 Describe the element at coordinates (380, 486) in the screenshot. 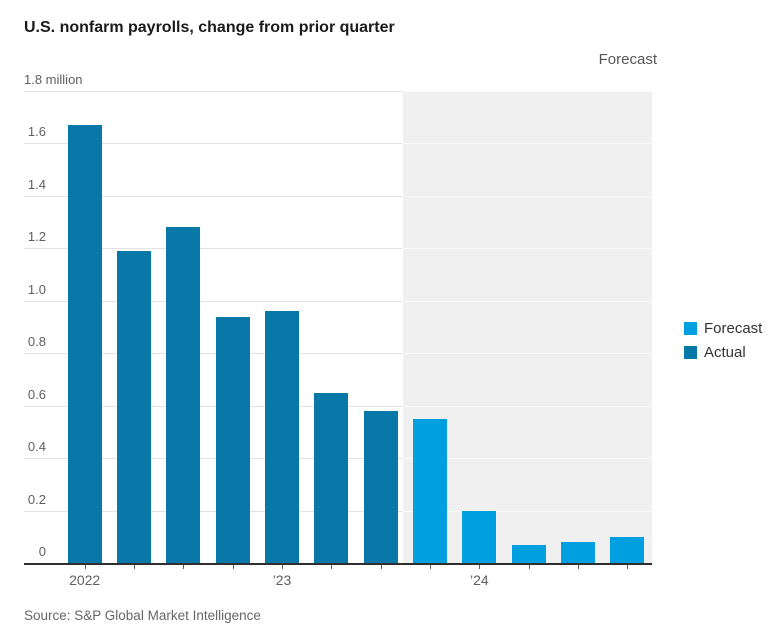

I see `bar-2023-q3` at that location.